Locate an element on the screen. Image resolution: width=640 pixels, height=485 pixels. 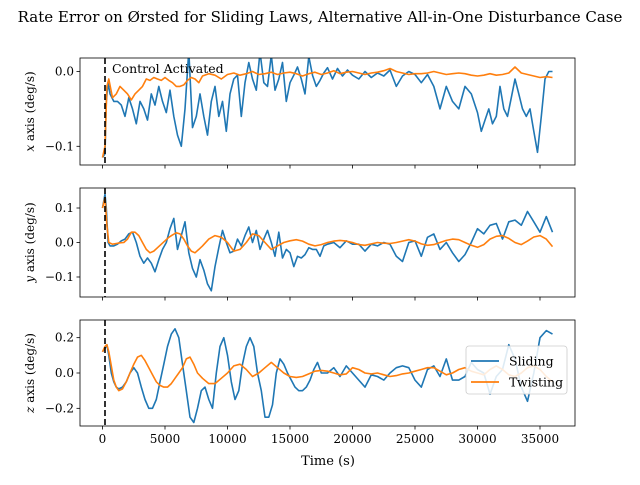
y-axis-label: x axis (deg/s) is located at coordinates (30, 111).